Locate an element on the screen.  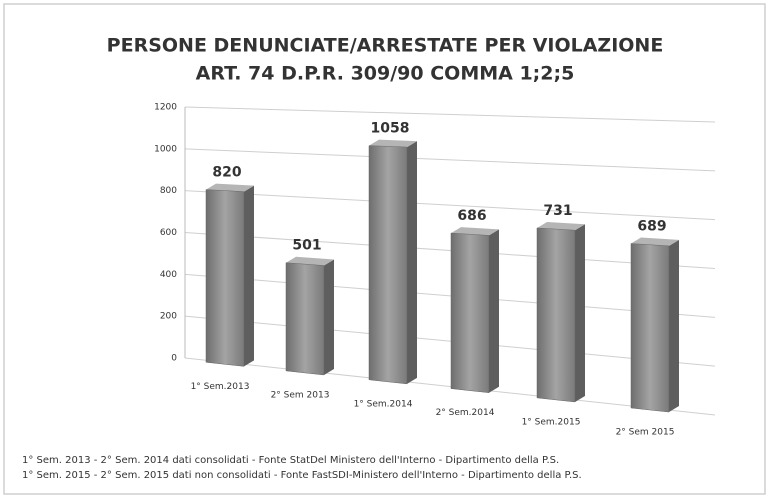
value-label: 501 is located at coordinates (306, 246).